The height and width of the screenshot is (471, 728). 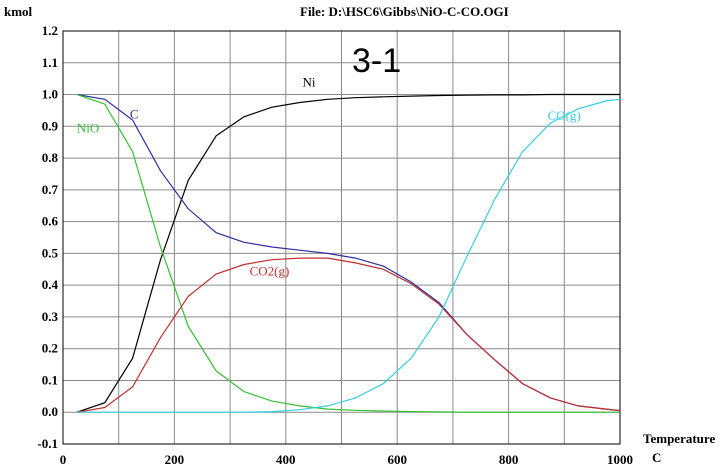 What do you see at coordinates (376, 61) in the screenshot?
I see `annotation-label: 3-1` at bounding box center [376, 61].